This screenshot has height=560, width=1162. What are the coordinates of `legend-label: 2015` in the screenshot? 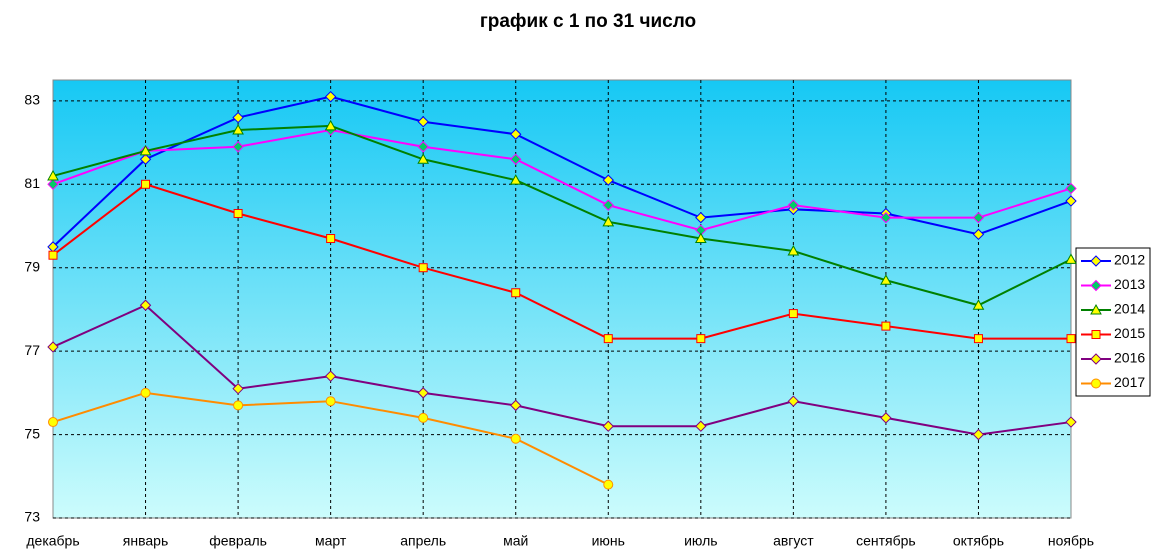 It's located at (1129, 333).